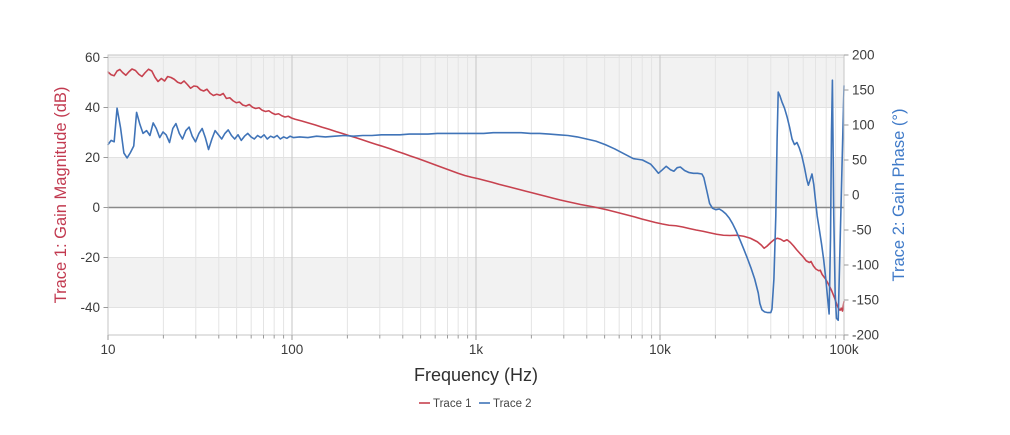 Image resolution: width=1010 pixels, height=435 pixels. I want to click on left-tick-label: 60, so click(92, 57).